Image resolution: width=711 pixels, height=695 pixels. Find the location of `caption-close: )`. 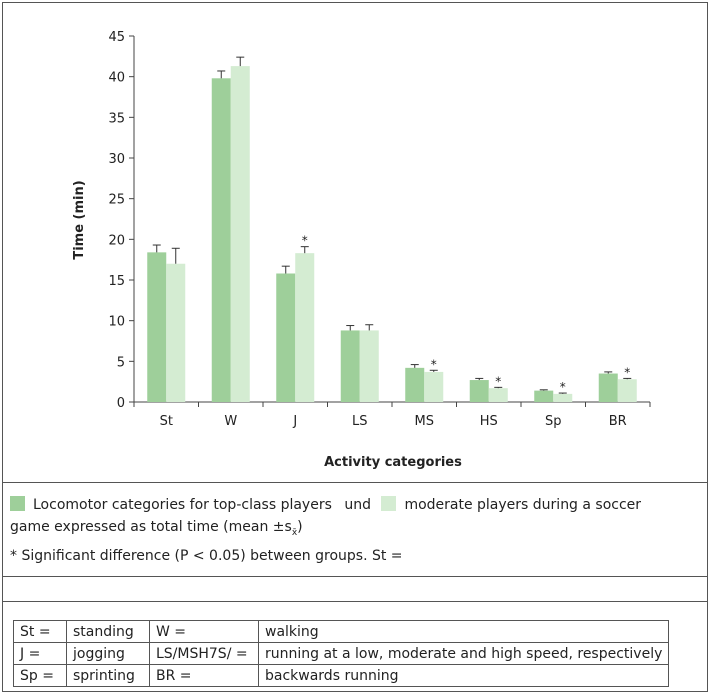

caption-close: ) is located at coordinates (300, 527).